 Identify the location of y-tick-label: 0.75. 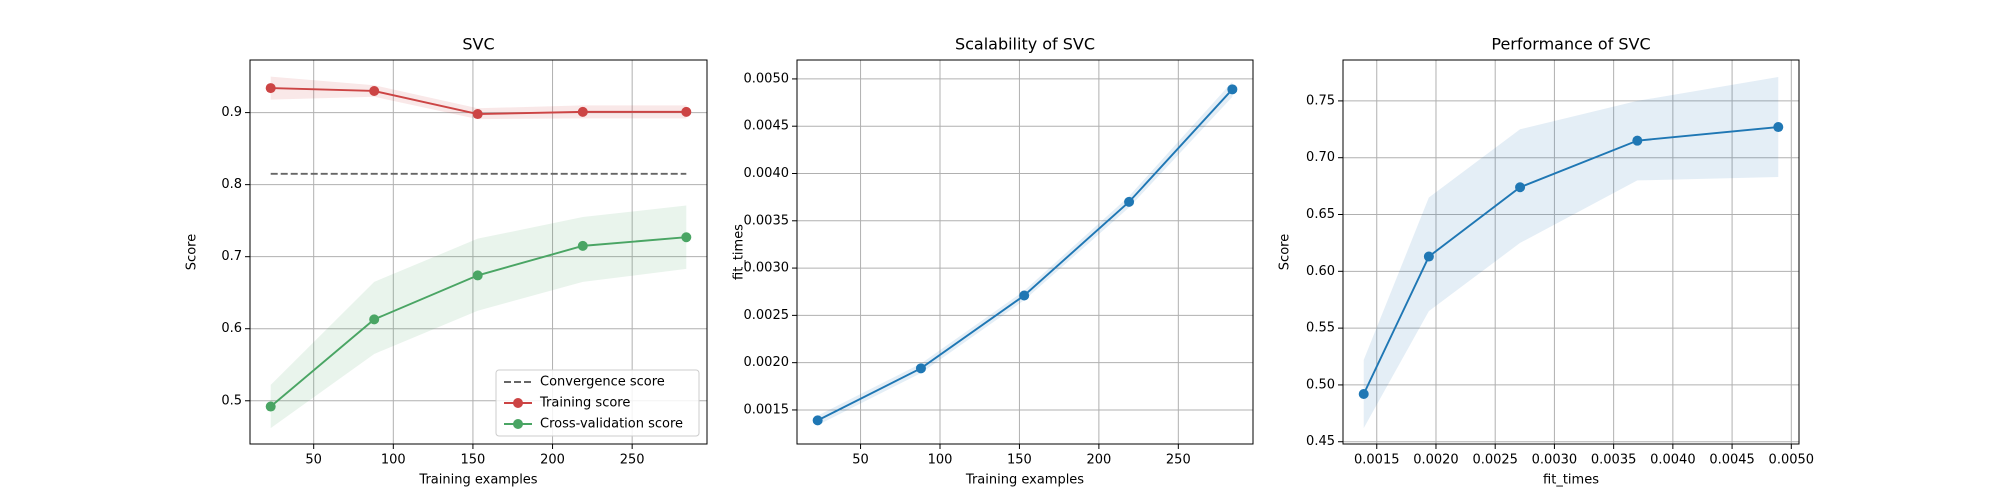
(1320, 100).